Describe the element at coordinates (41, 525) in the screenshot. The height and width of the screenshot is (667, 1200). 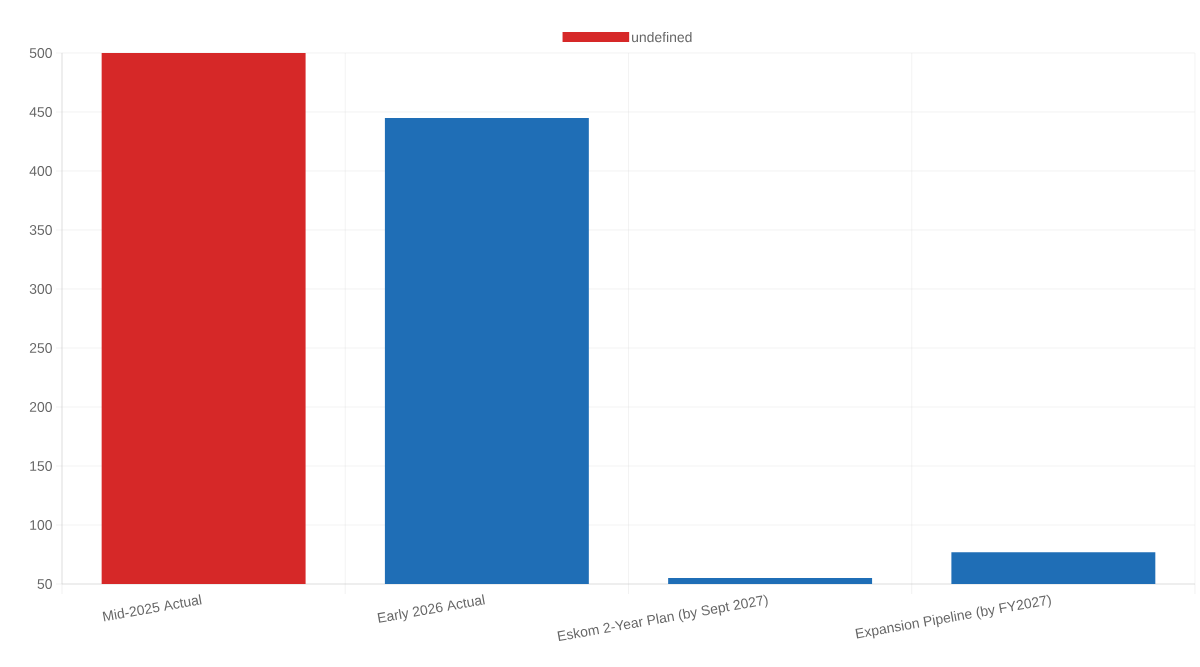
I see `y-tick-label: 100` at that location.